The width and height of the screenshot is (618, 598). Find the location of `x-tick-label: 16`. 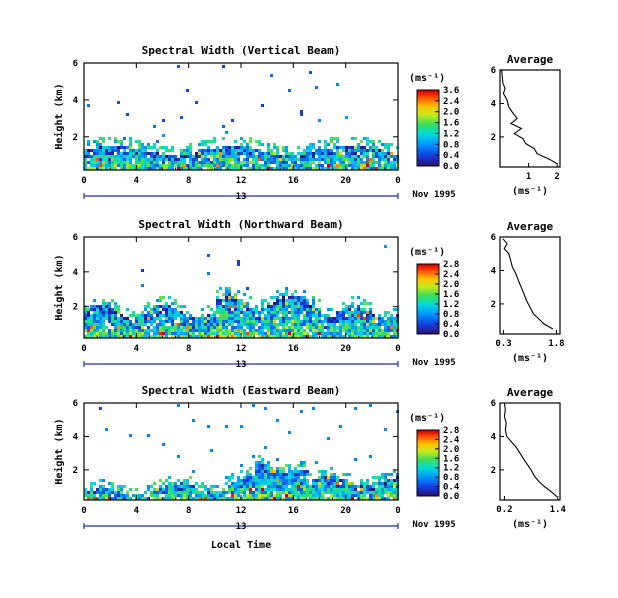

x-tick-label: 16 is located at coordinates (293, 349).